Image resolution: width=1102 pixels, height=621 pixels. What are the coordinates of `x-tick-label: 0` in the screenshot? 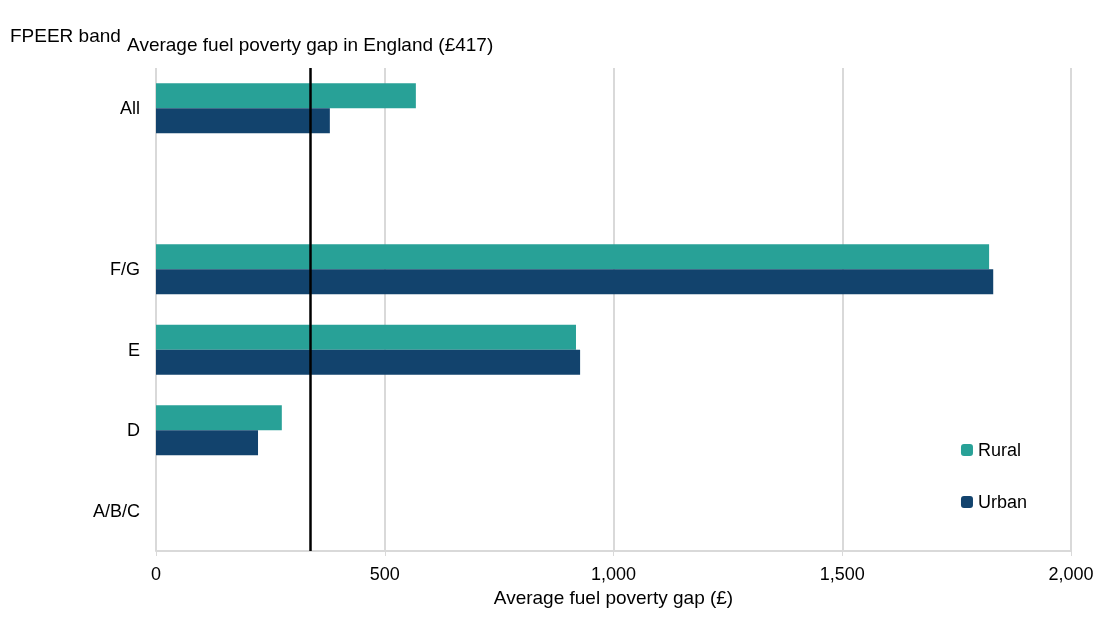 It's located at (156, 574).